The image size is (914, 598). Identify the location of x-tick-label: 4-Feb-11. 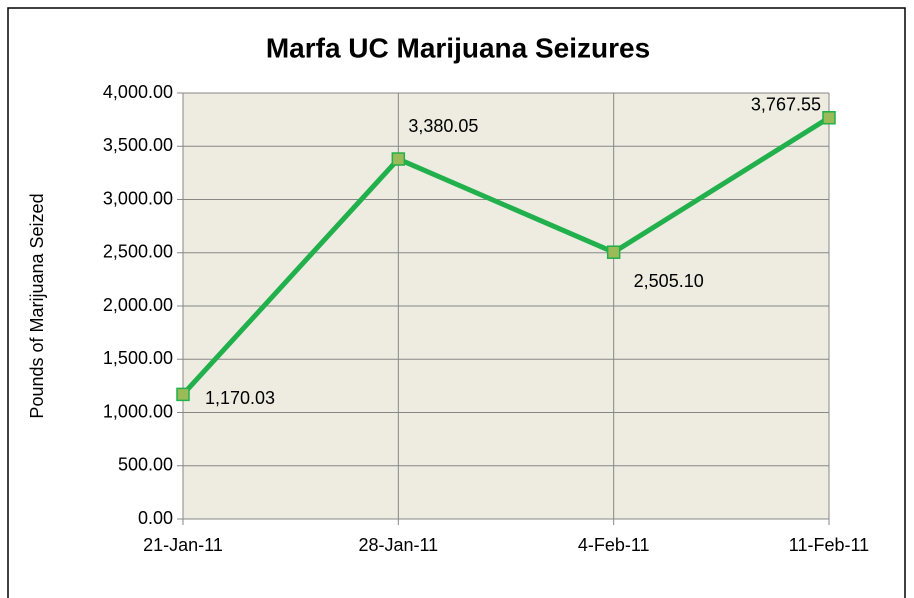
(614, 545).